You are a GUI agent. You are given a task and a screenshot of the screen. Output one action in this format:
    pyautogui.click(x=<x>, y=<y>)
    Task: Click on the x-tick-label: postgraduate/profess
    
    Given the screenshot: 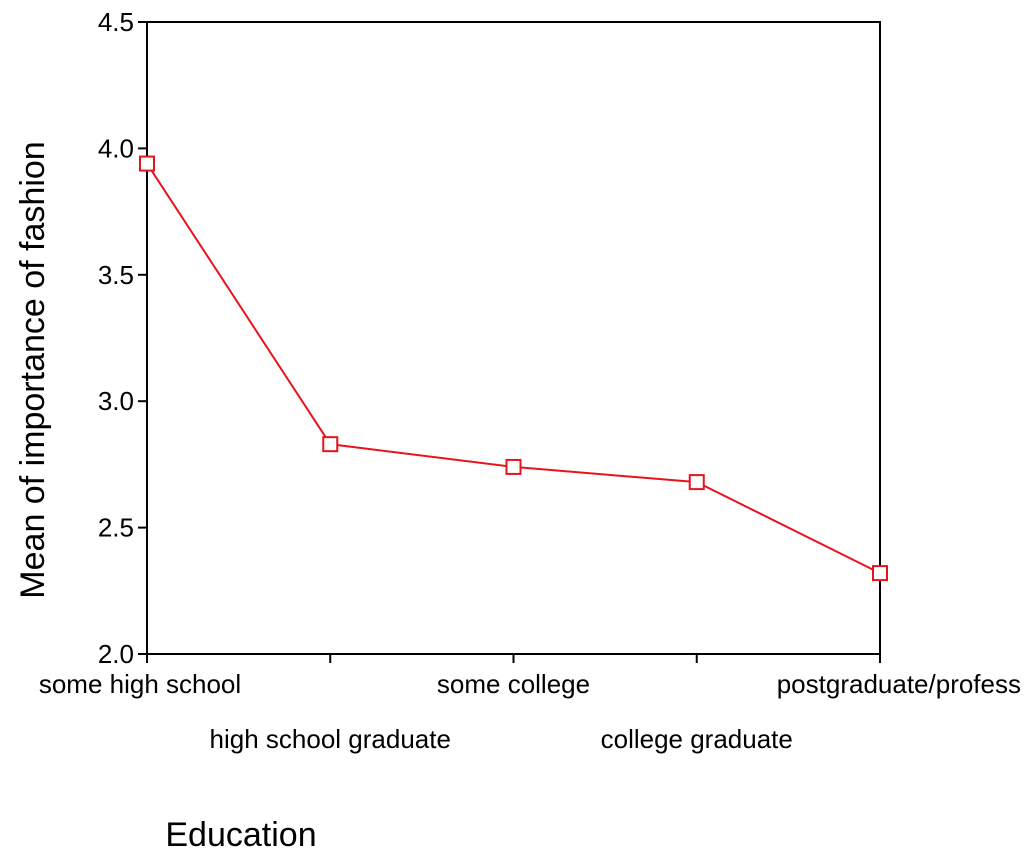 What is the action you would take?
    pyautogui.click(x=899, y=684)
    